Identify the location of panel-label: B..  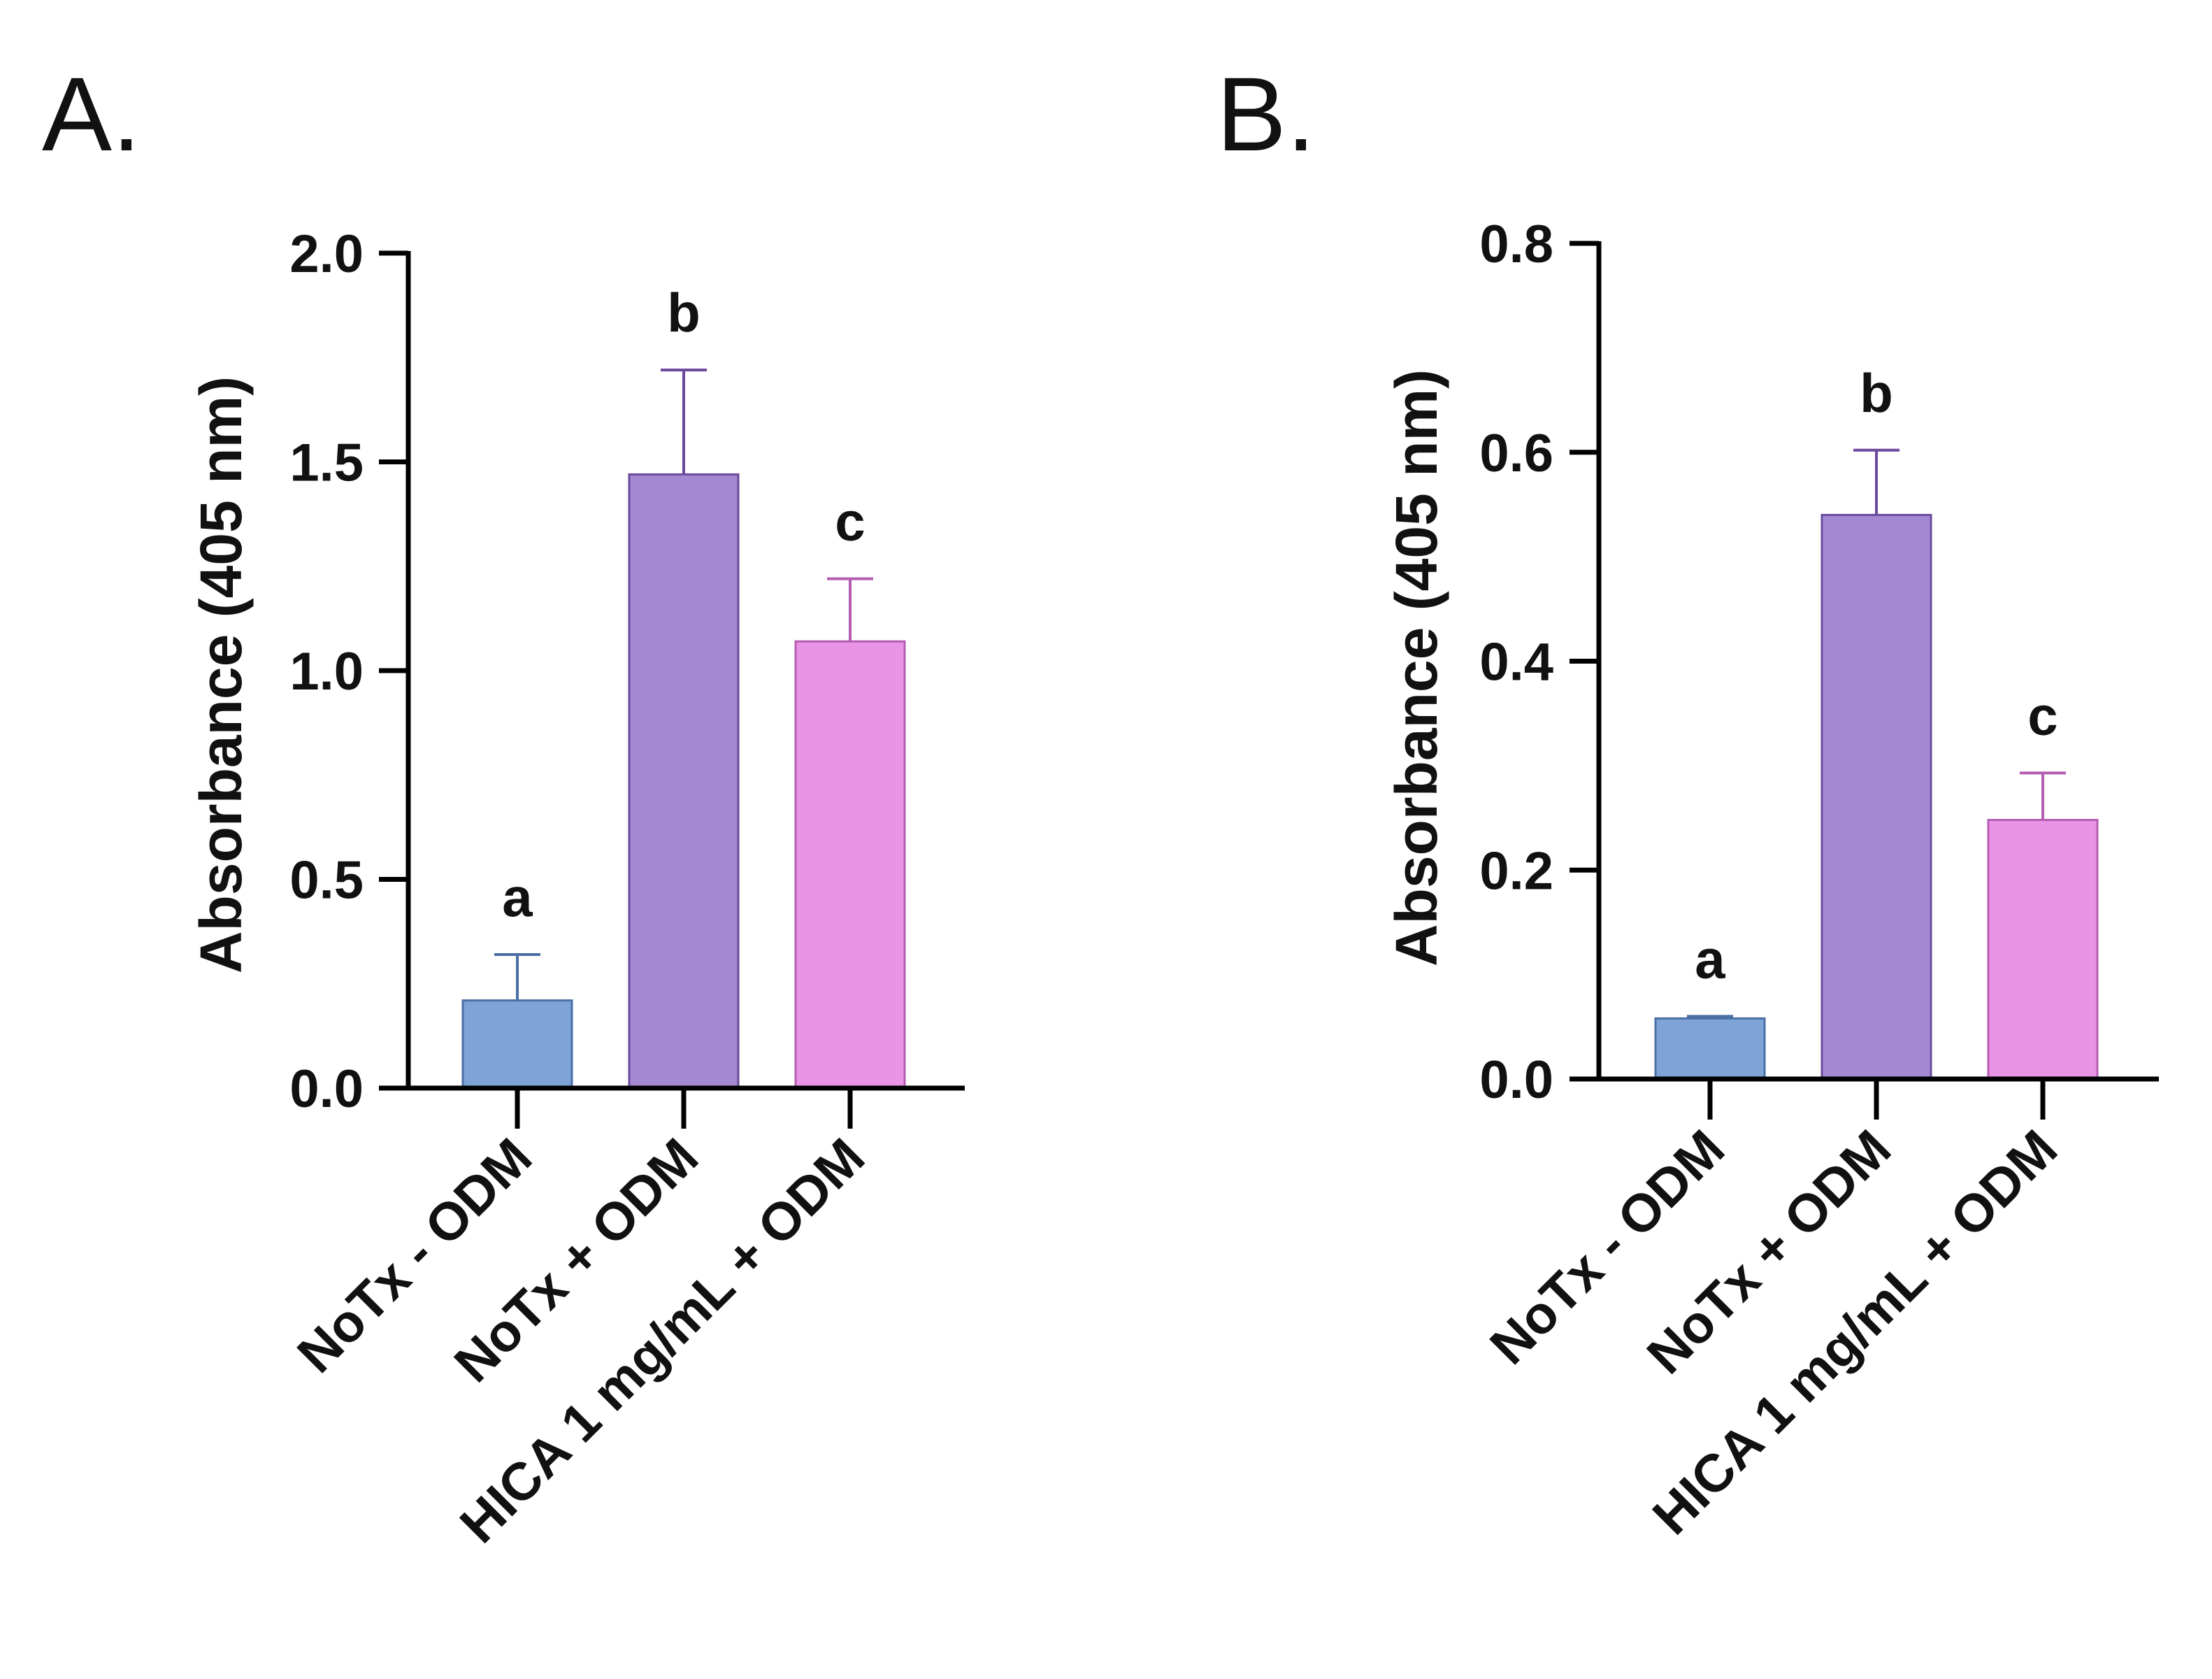
(1266, 114).